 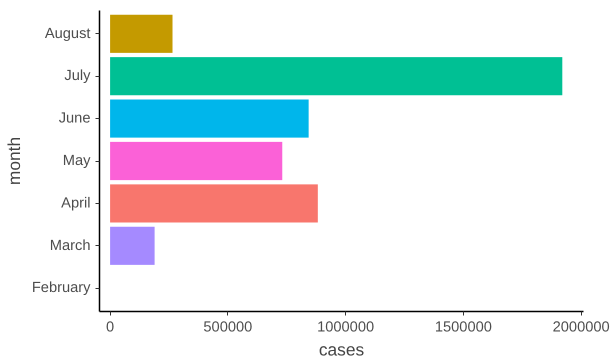 What do you see at coordinates (341, 350) in the screenshot?
I see `x-axis-title: cases` at bounding box center [341, 350].